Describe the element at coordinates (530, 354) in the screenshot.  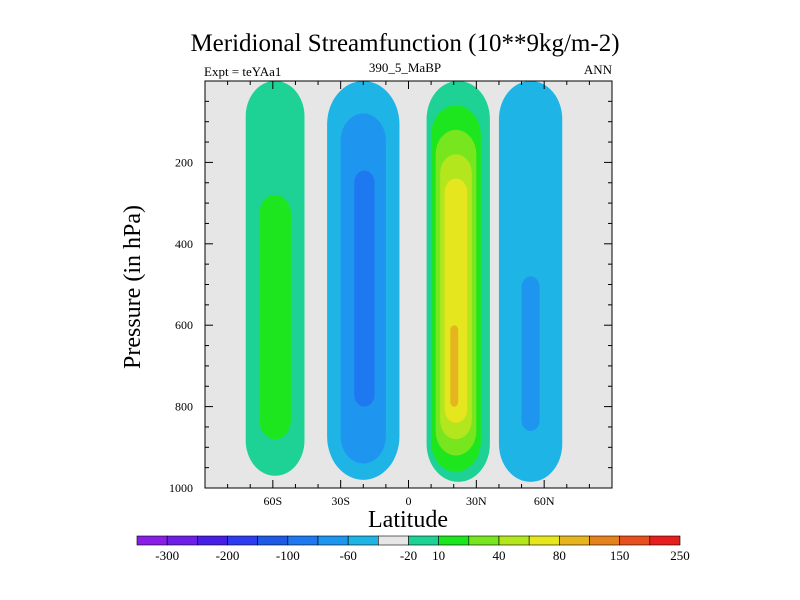
I see `contour-region-nh-ferrel-core` at that location.